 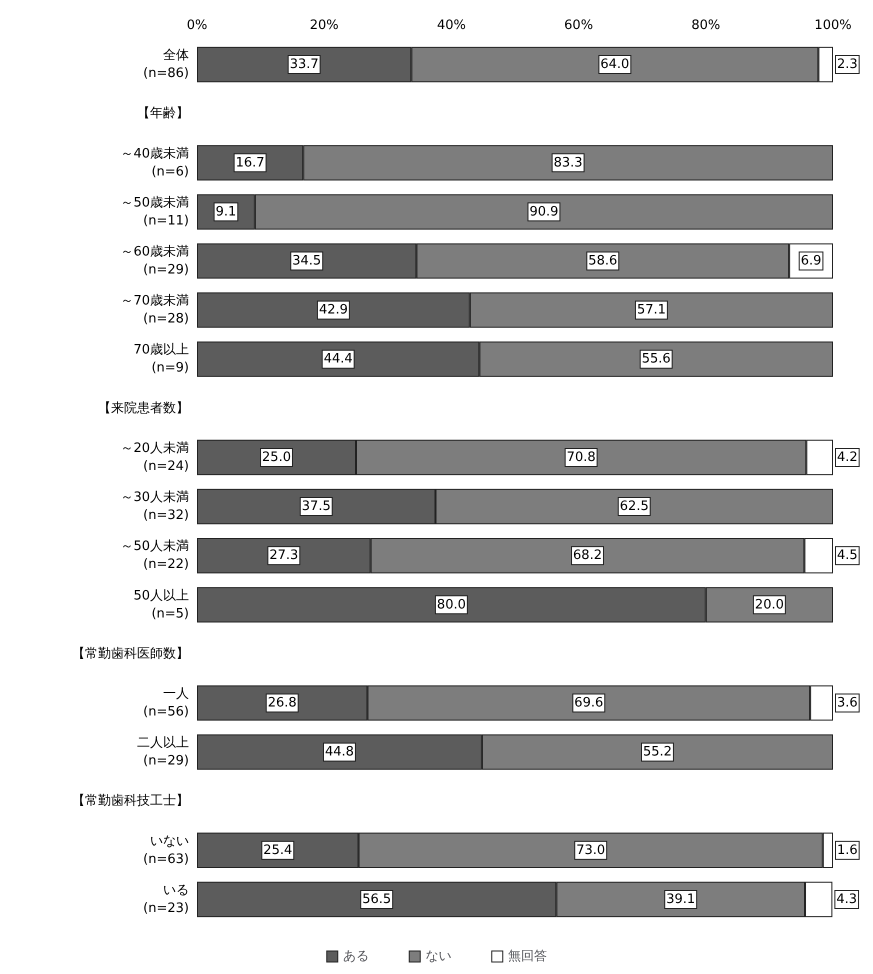 I want to click on data-label: 55.2, so click(x=657, y=752).